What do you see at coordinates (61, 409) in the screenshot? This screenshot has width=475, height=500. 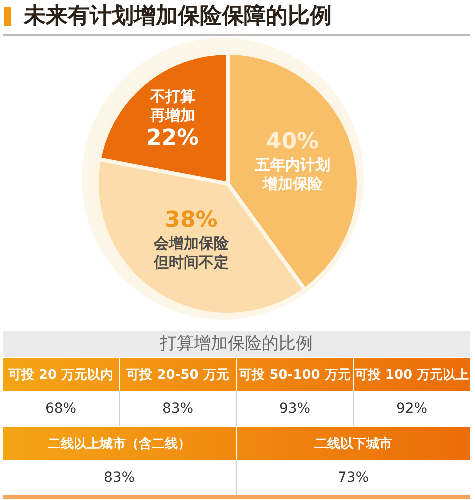 I see `data-label: 68%` at bounding box center [61, 409].